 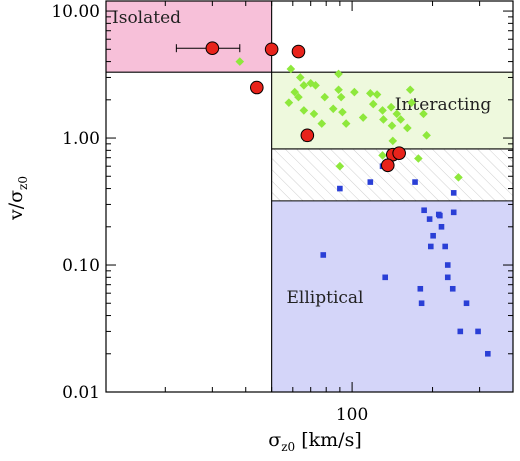 I want to click on y-tick-label: 1.00, so click(x=81, y=139).